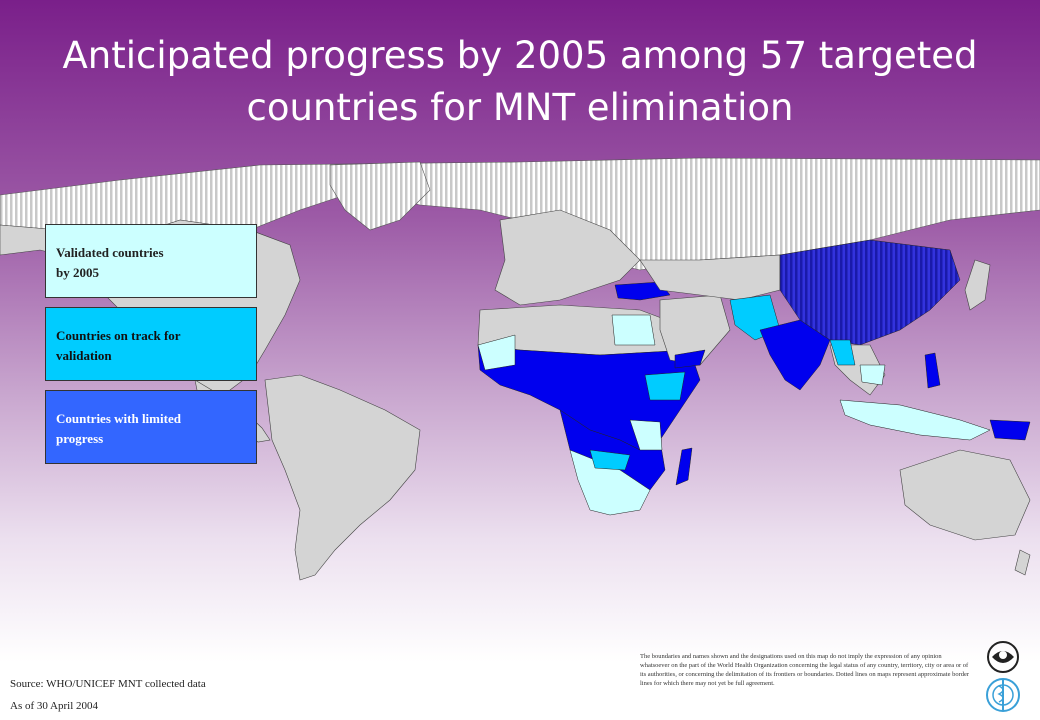 This screenshot has height=720, width=1040. I want to click on legend-limited-progress: Countries with limited progress, so click(151, 427).